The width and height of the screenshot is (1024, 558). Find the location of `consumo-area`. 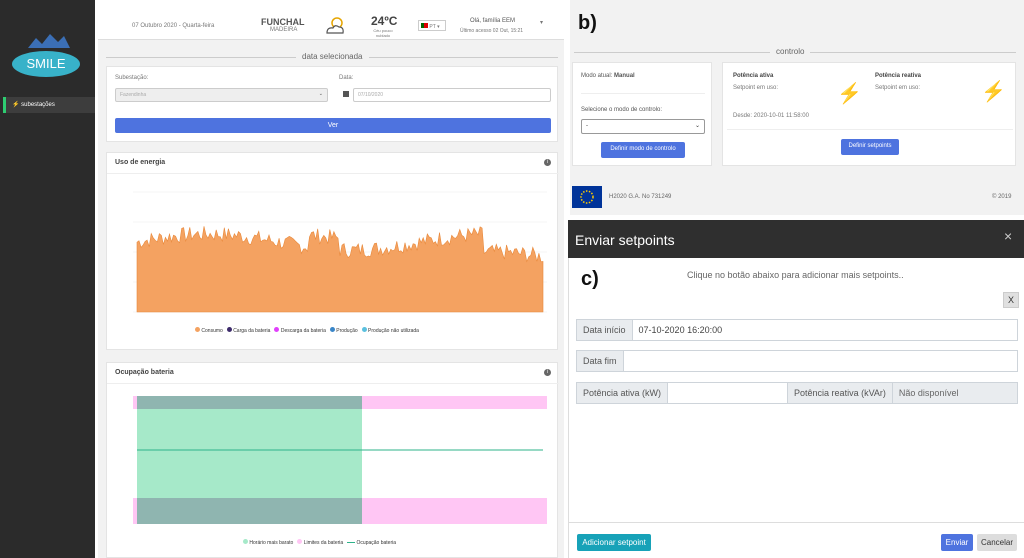

consumo-area is located at coordinates (340, 269).